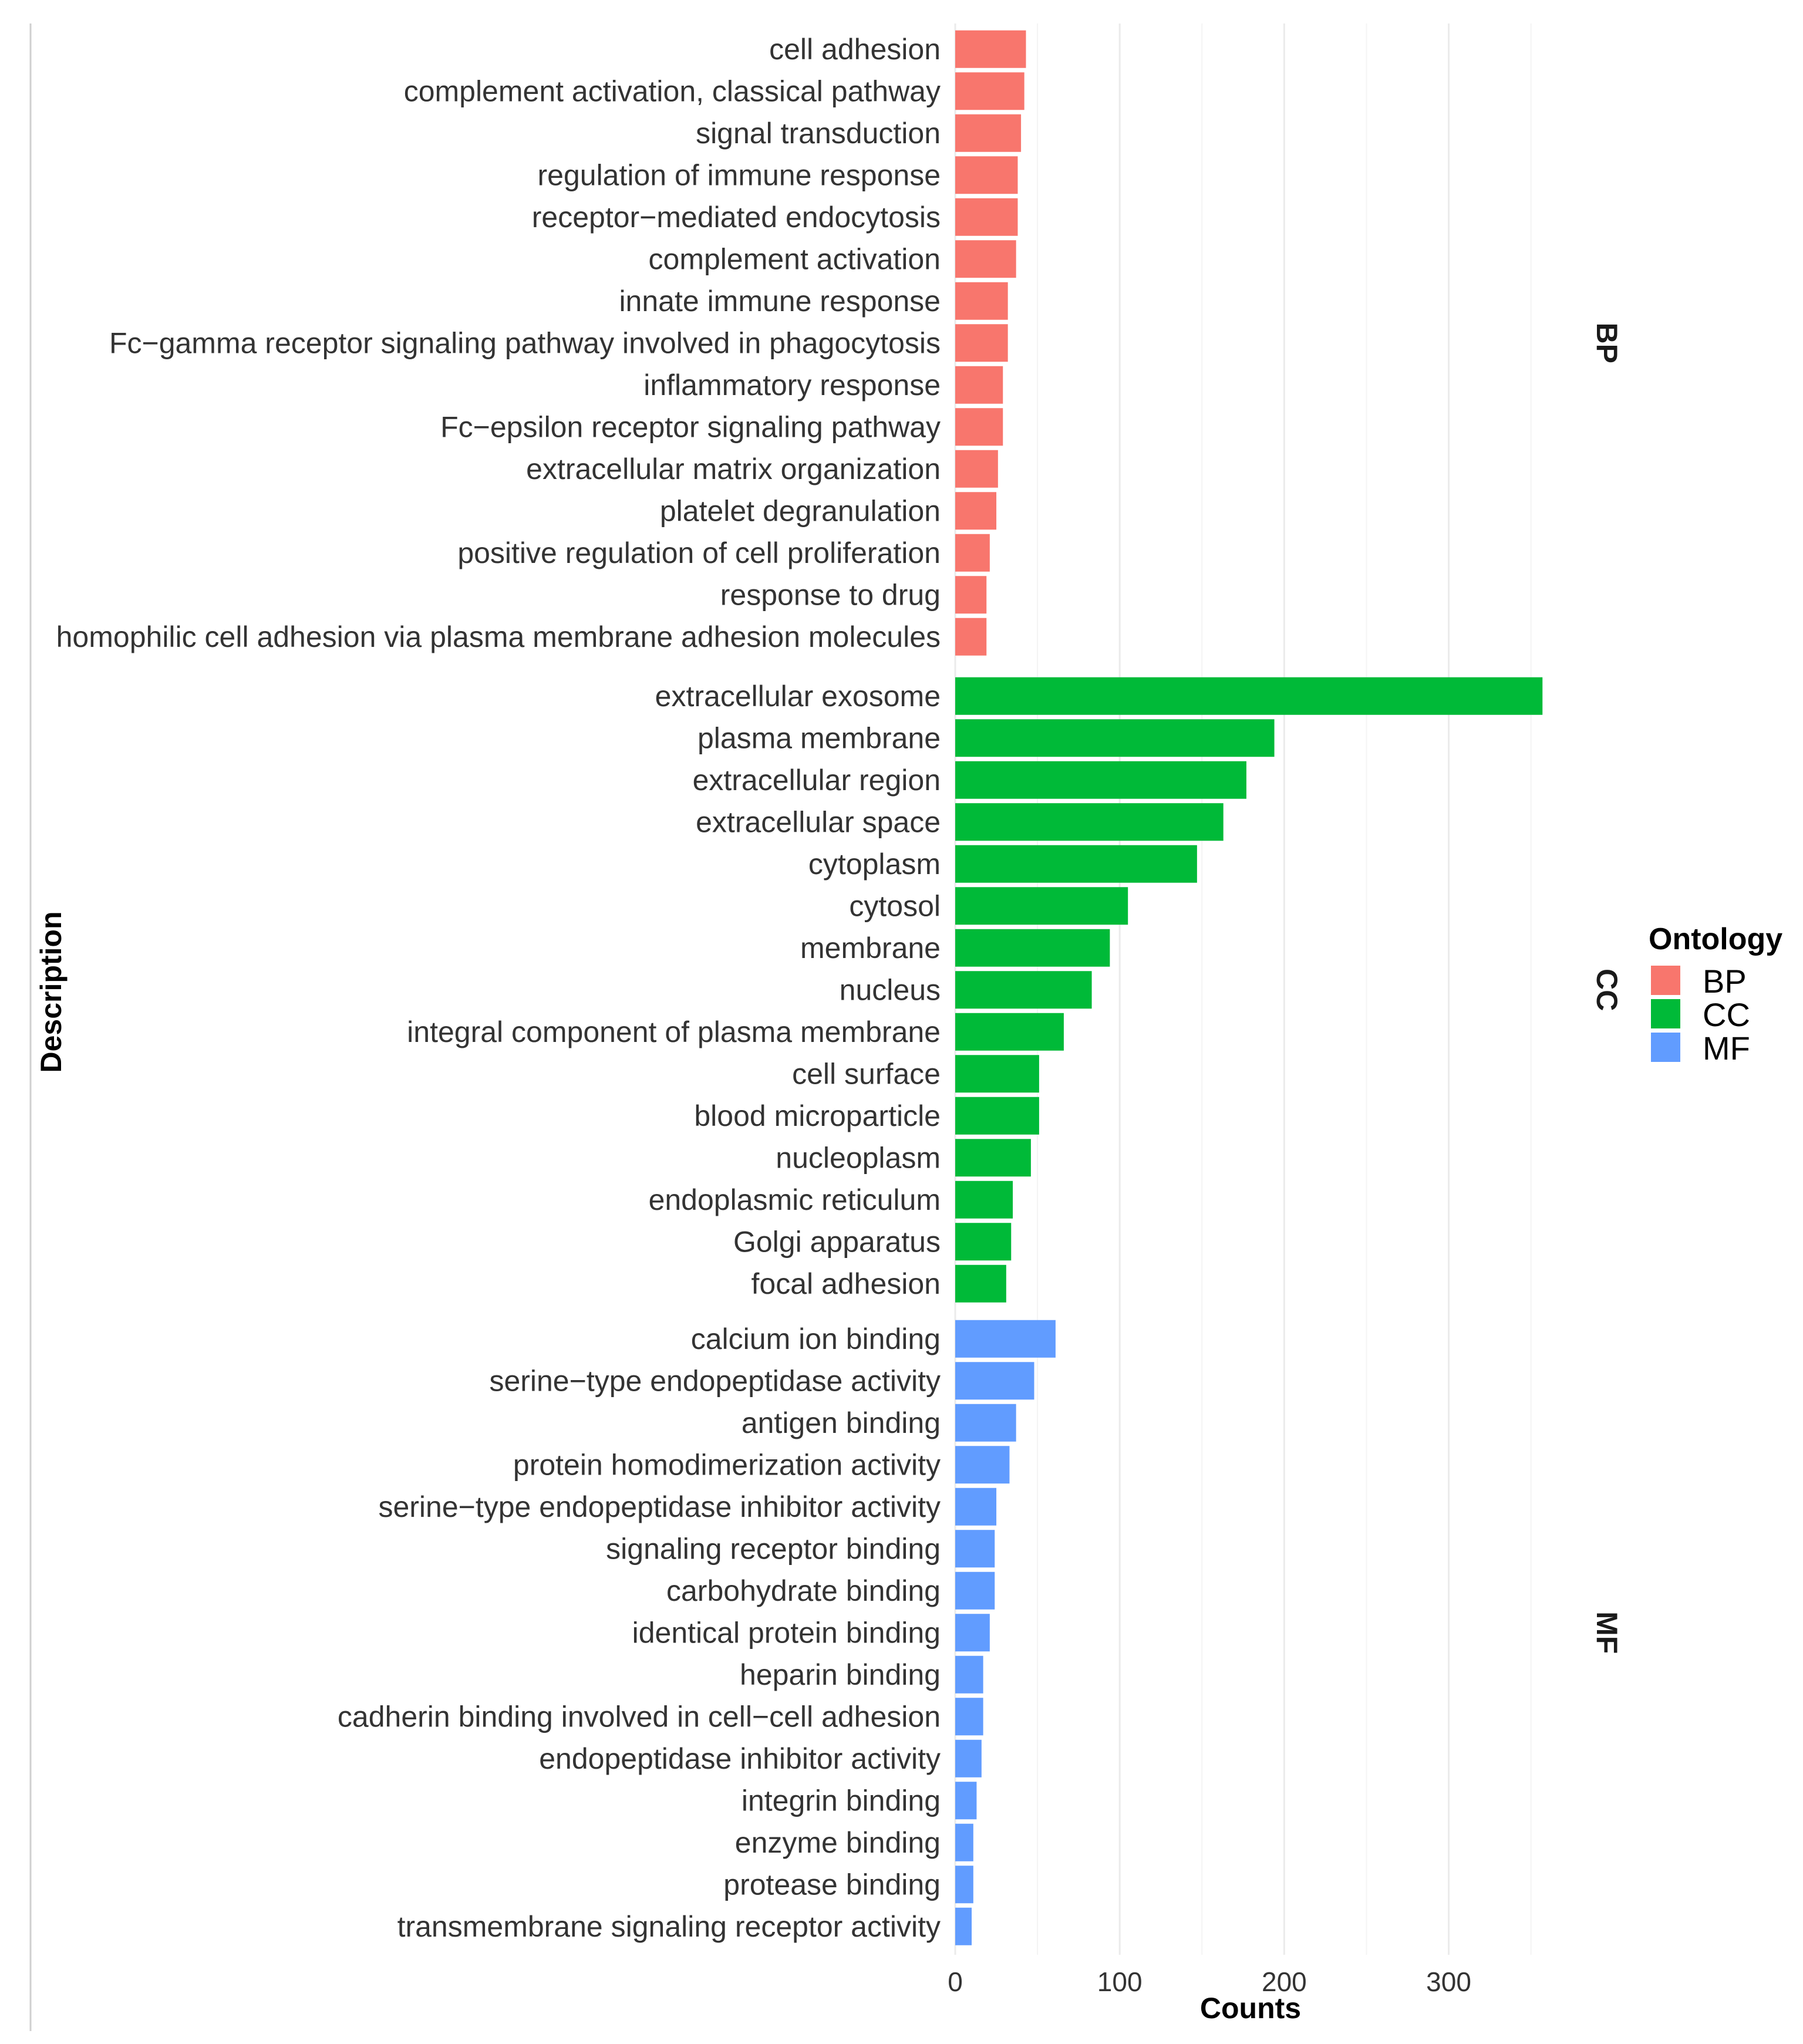  Describe the element at coordinates (819, 821) in the screenshot. I see `category-label-cc-4: extracellular space` at that location.